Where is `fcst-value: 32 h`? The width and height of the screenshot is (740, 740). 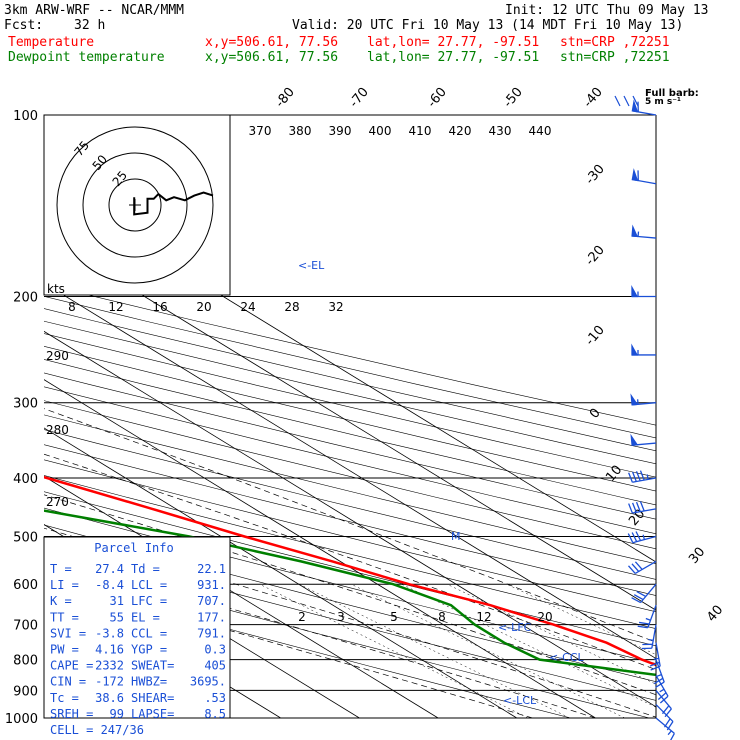 fcst-value: 32 h is located at coordinates (90, 25).